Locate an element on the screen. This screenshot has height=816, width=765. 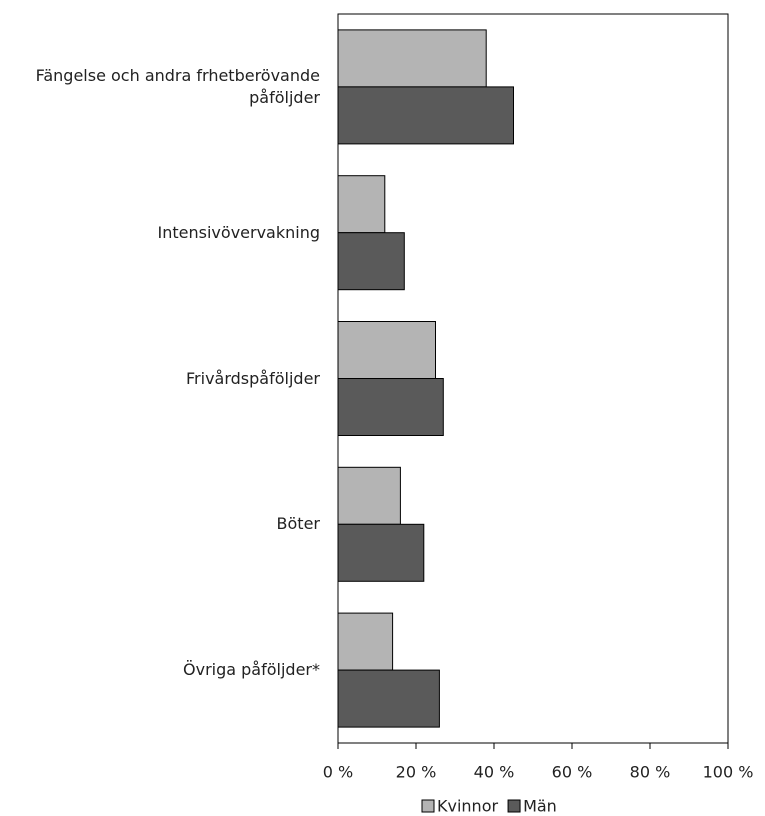
x-tick-label: 0 % is located at coordinates (338, 772).